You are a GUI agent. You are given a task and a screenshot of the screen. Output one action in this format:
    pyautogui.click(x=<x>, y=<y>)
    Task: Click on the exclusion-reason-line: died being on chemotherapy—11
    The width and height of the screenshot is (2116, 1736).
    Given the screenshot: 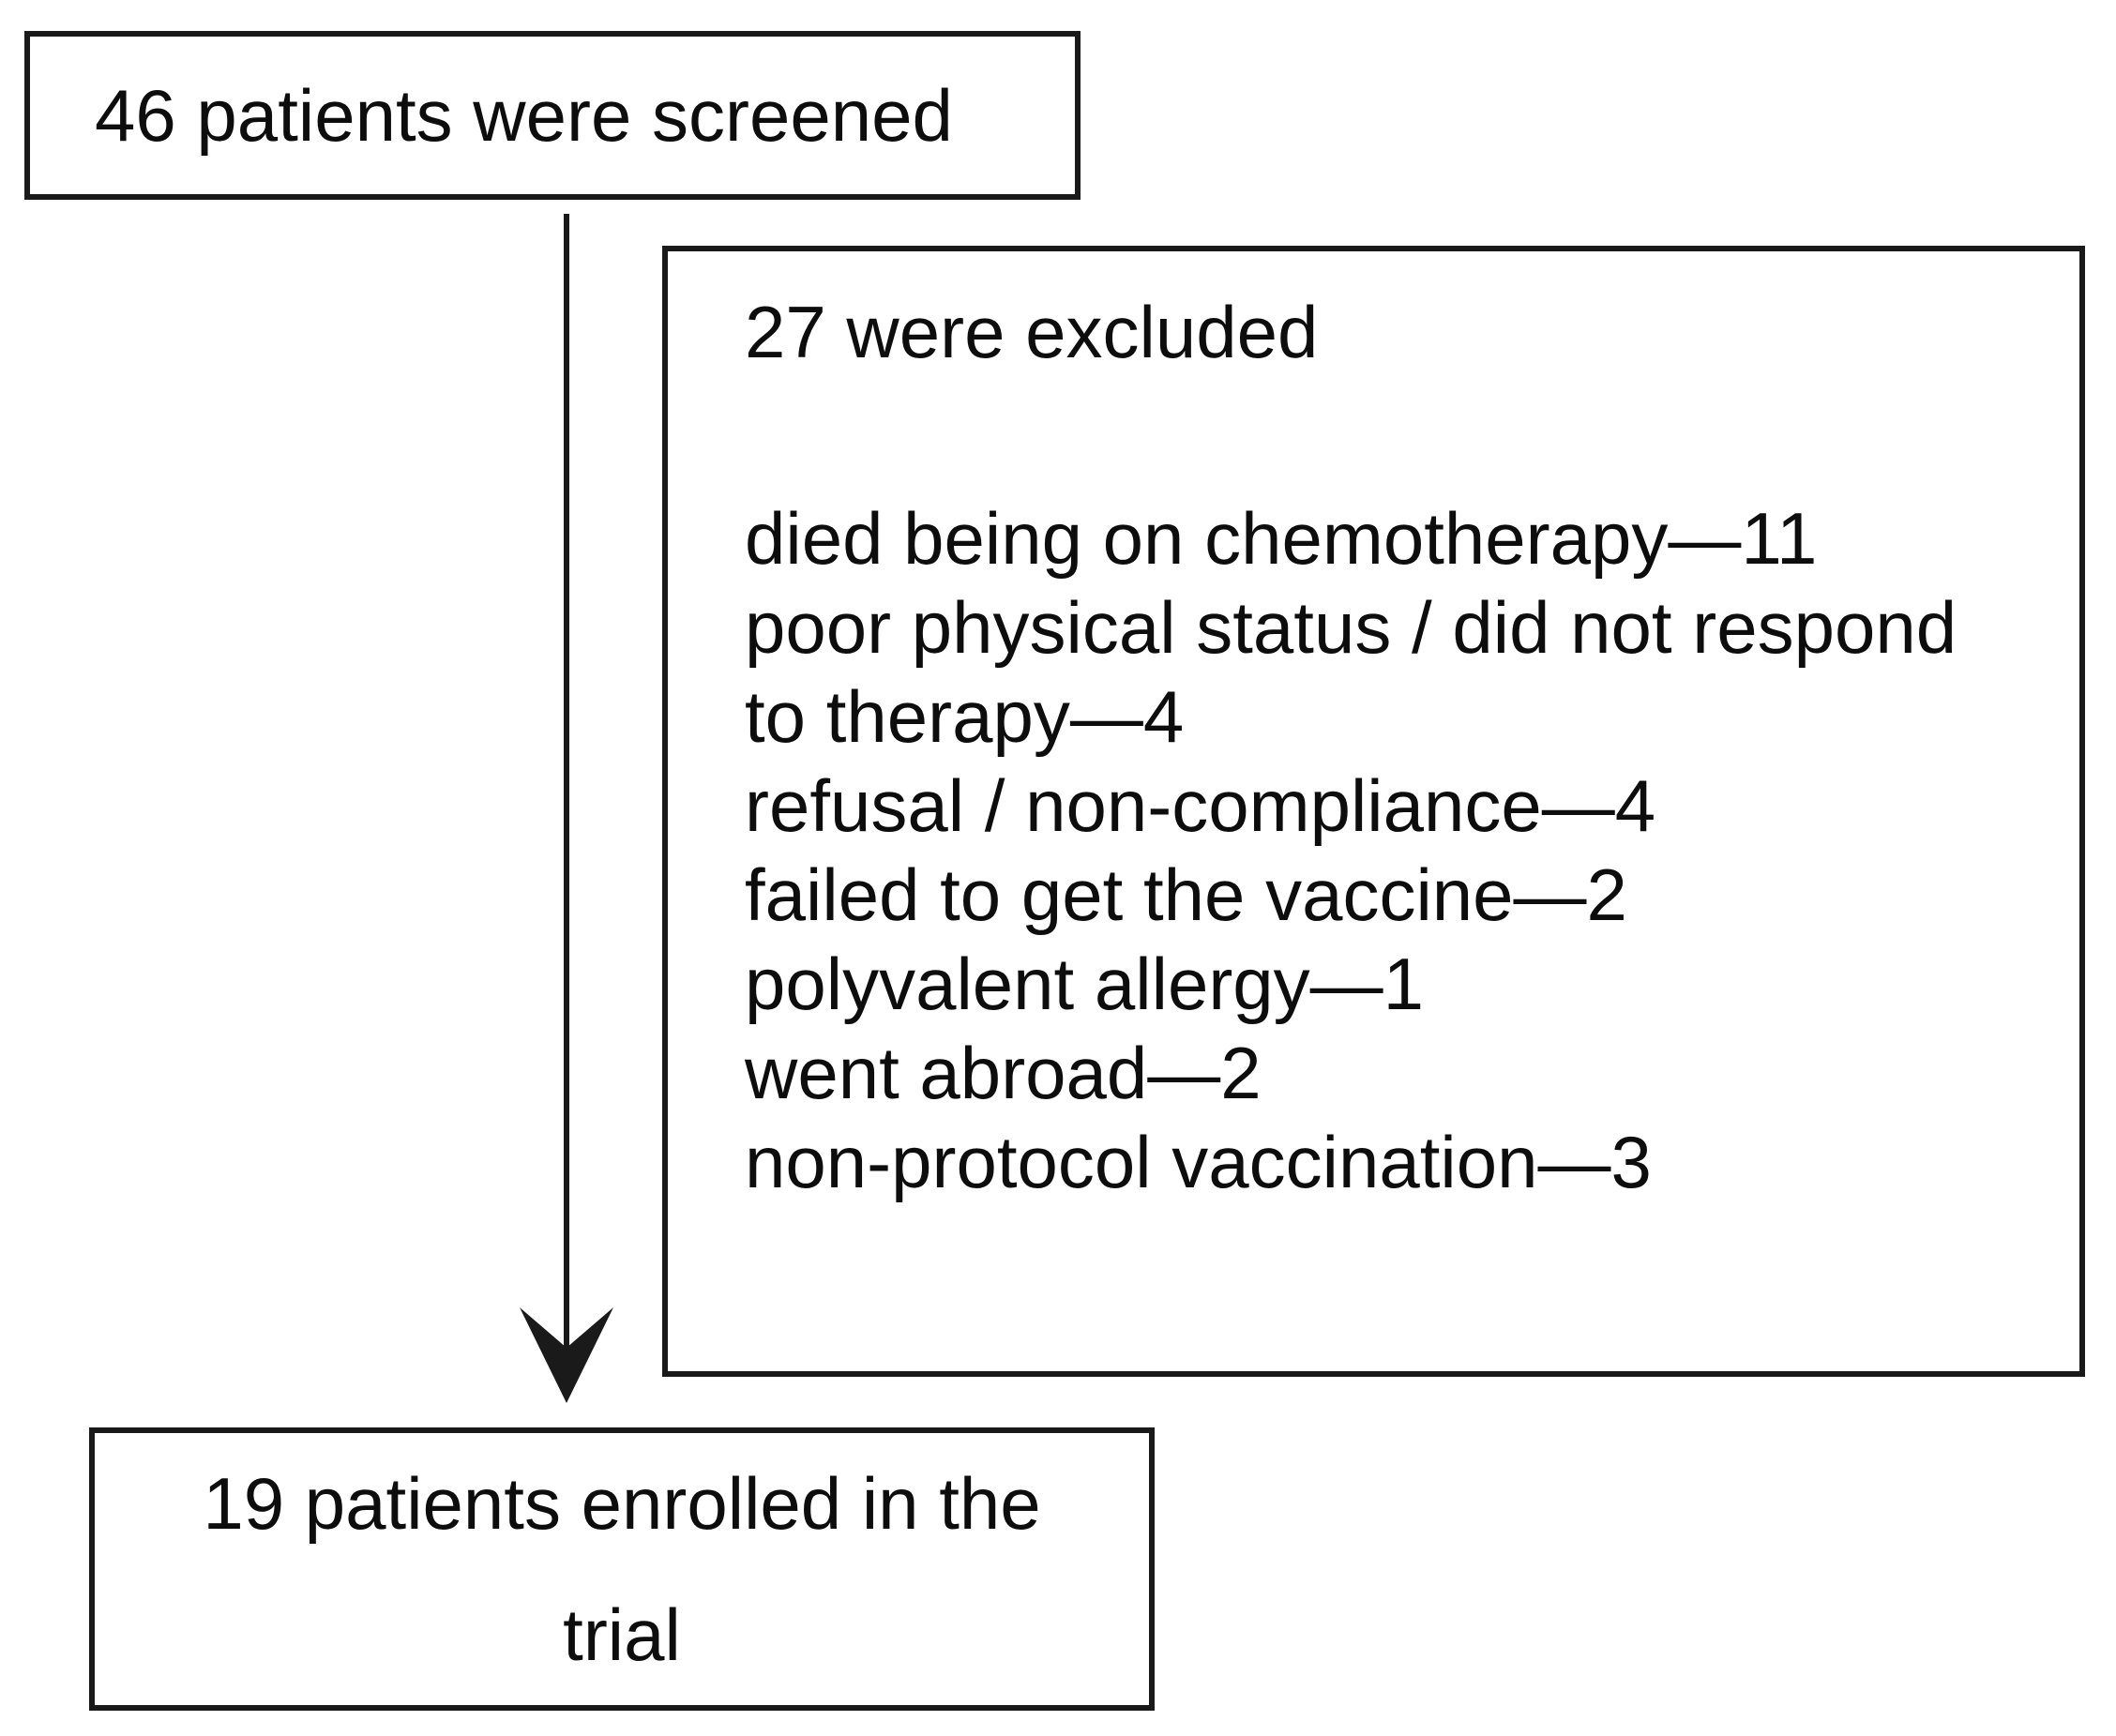 What is the action you would take?
    pyautogui.click(x=1281, y=538)
    